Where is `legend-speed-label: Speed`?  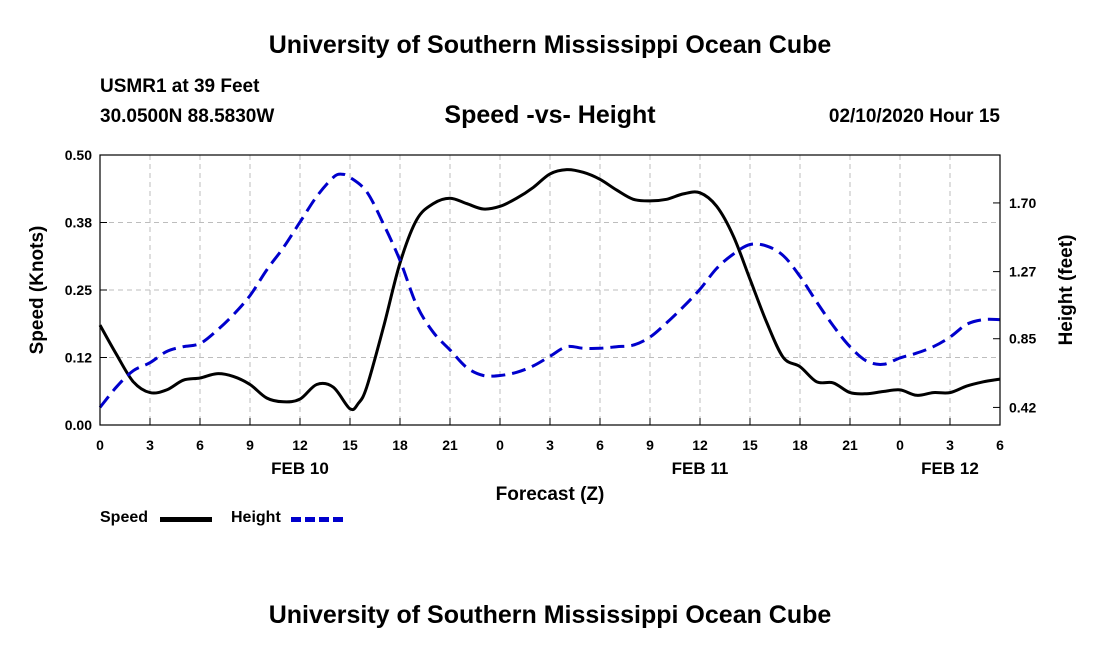 legend-speed-label: Speed is located at coordinates (124, 517).